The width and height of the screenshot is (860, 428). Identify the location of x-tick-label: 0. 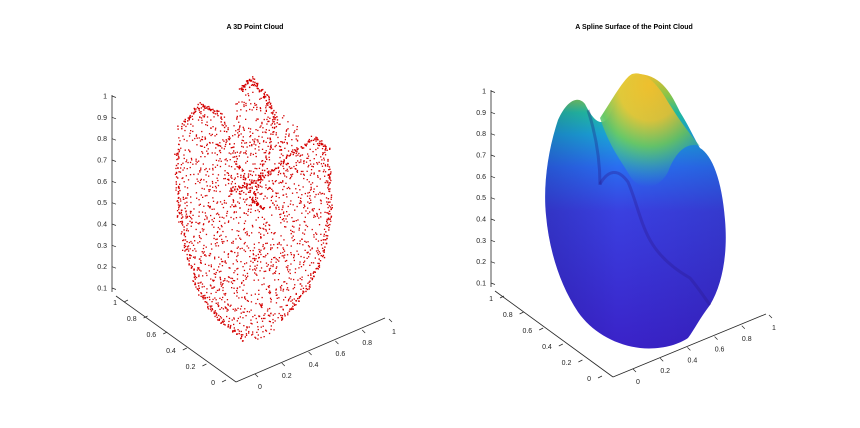
(638, 382).